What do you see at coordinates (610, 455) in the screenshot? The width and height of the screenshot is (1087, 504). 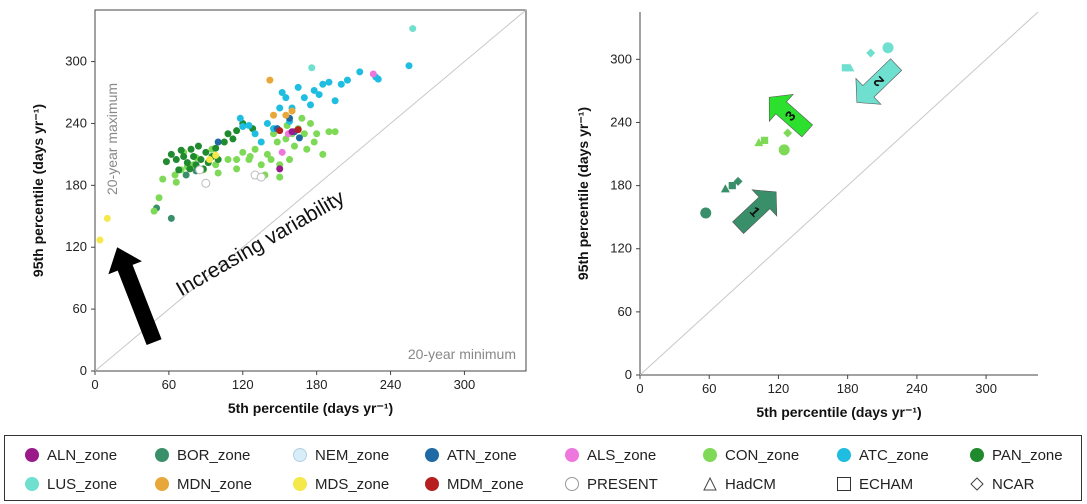 I see `legend-item-als-zone: ALS_zone` at bounding box center [610, 455].